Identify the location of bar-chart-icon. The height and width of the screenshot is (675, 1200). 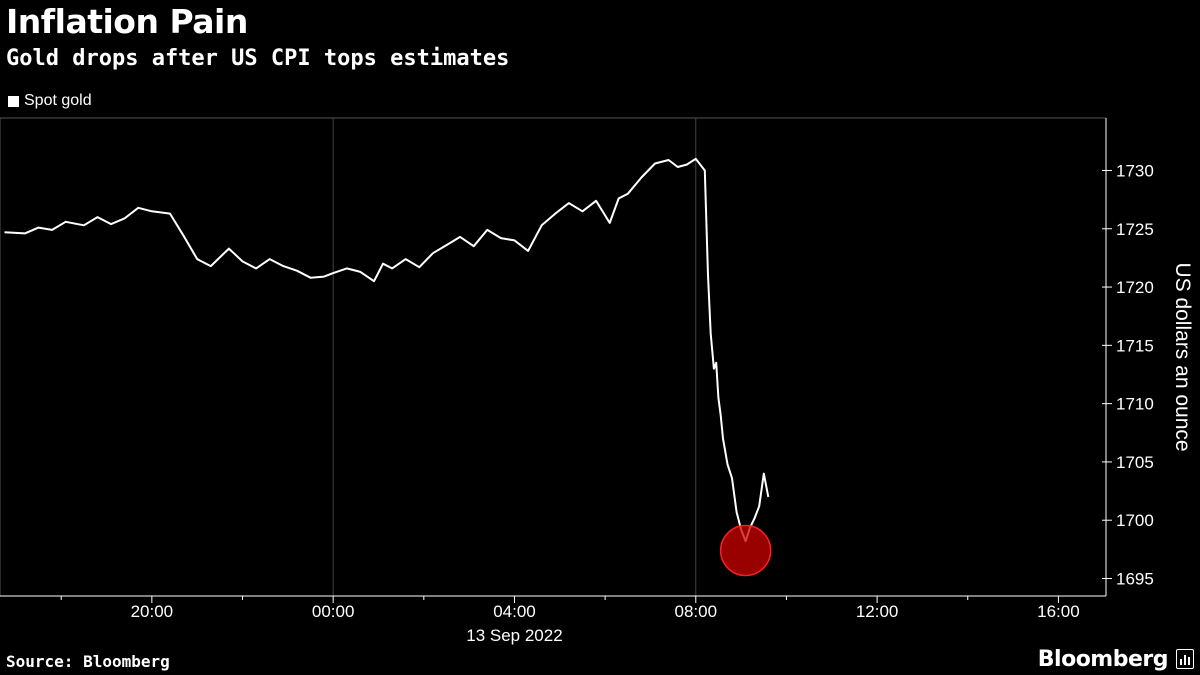
(1185, 659).